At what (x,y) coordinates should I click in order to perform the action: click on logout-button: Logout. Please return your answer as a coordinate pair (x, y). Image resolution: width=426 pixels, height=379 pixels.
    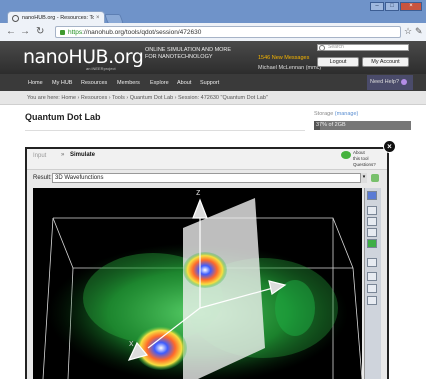
    Looking at the image, I should click on (338, 62).